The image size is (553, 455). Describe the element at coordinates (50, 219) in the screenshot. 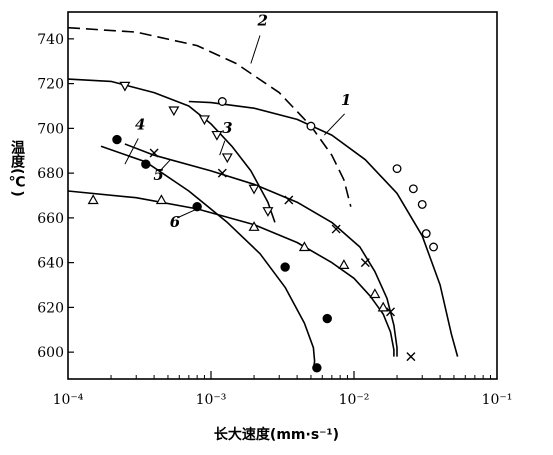

I see `y-tick-label-660: 660` at that location.